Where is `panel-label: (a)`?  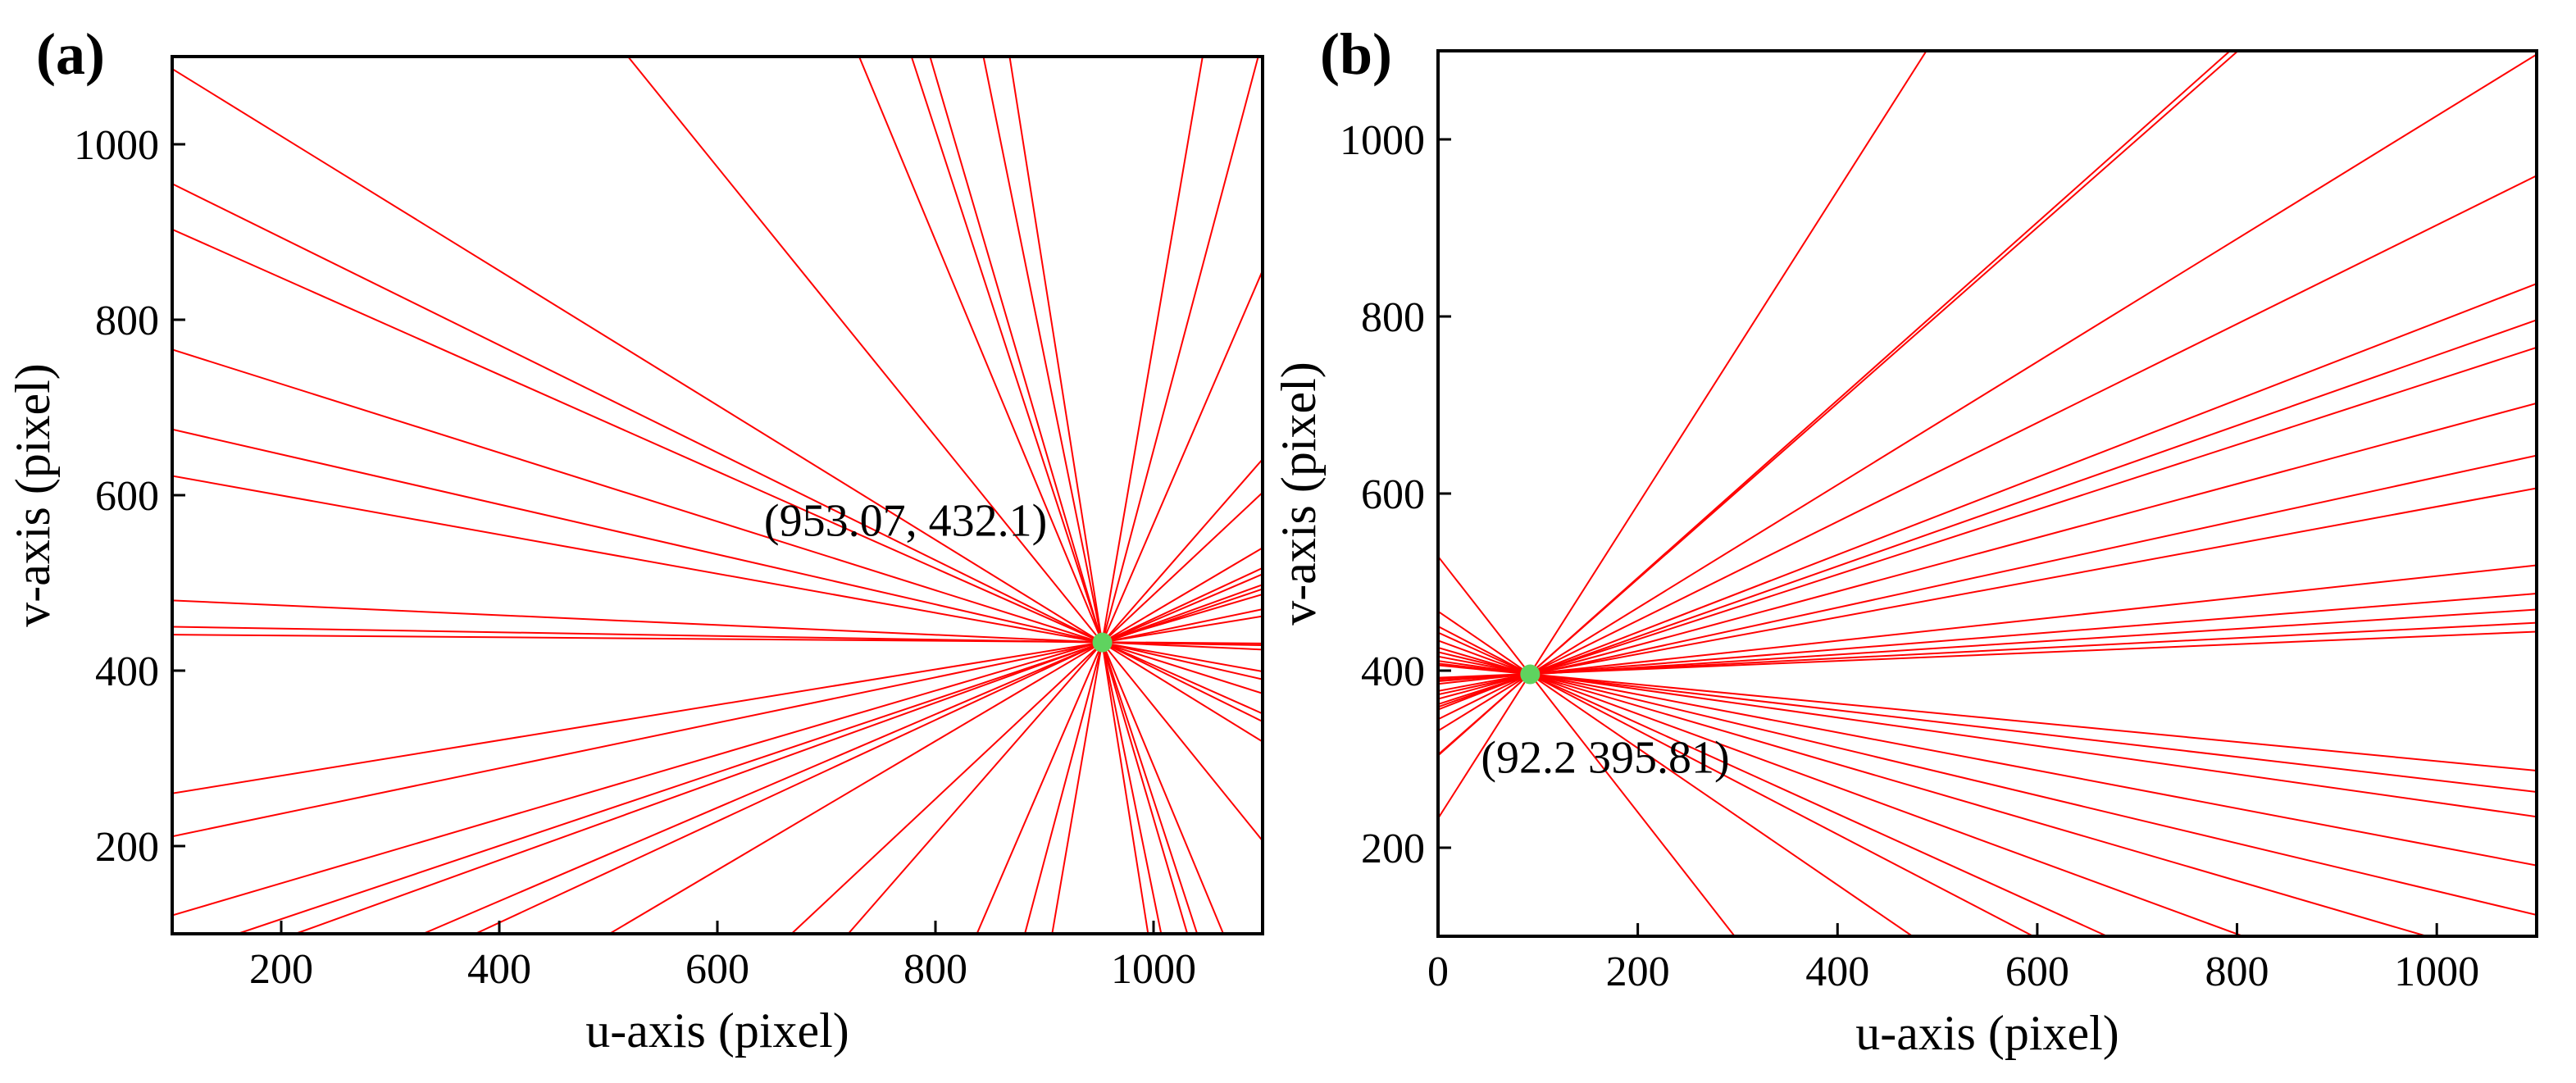
panel-label: (a) is located at coordinates (71, 54).